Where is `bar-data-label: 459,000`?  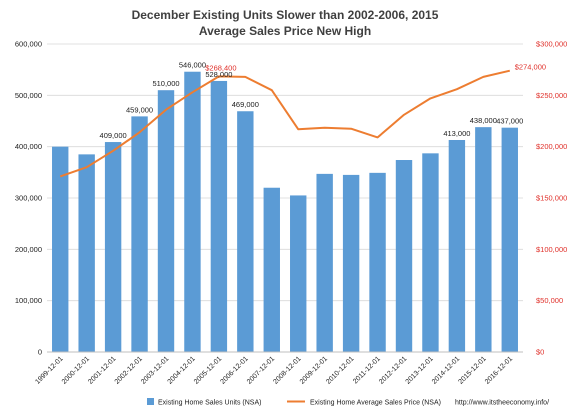 bar-data-label: 459,000 is located at coordinates (139, 109).